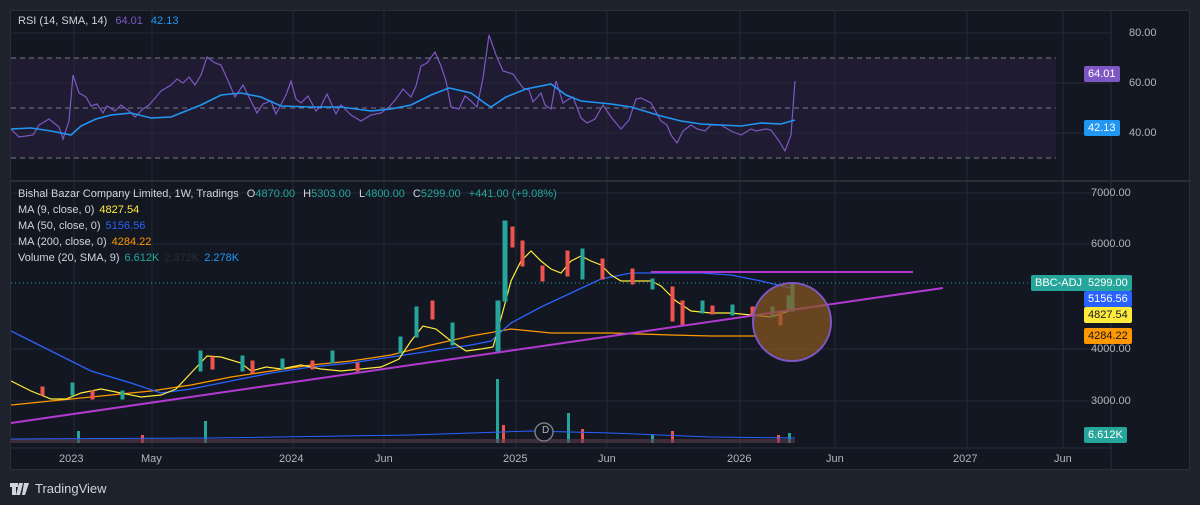 The image size is (1200, 505). Describe the element at coordinates (290, 258) in the screenshot. I see `volume-legend: Volume (20, SMA, 9) 6.612K 2.372K 2.278K` at that location.